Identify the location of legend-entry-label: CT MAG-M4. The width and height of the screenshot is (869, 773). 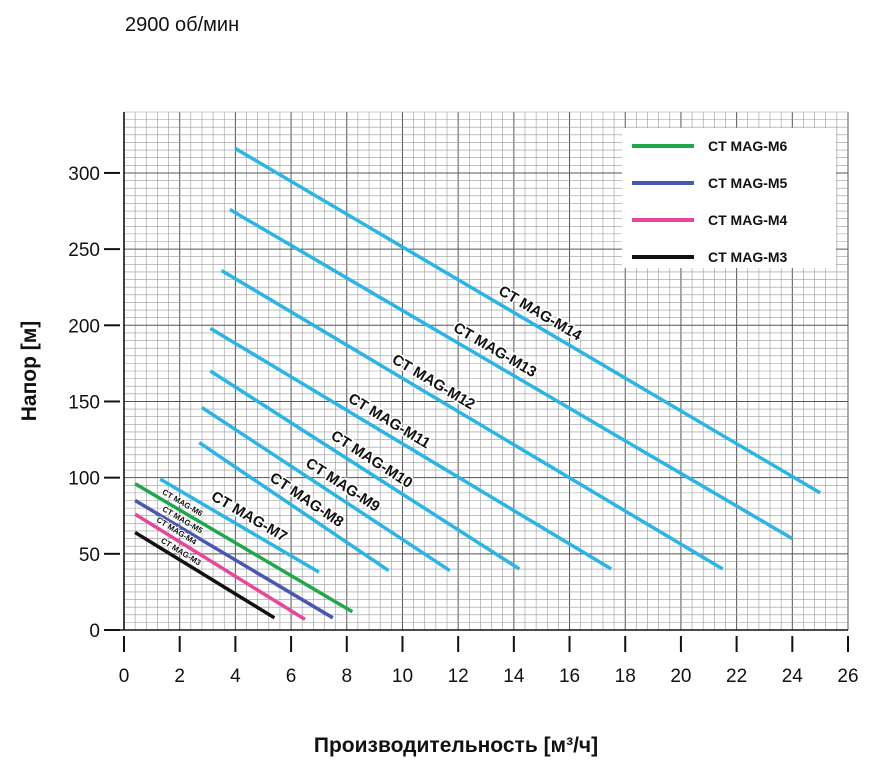
(748, 220).